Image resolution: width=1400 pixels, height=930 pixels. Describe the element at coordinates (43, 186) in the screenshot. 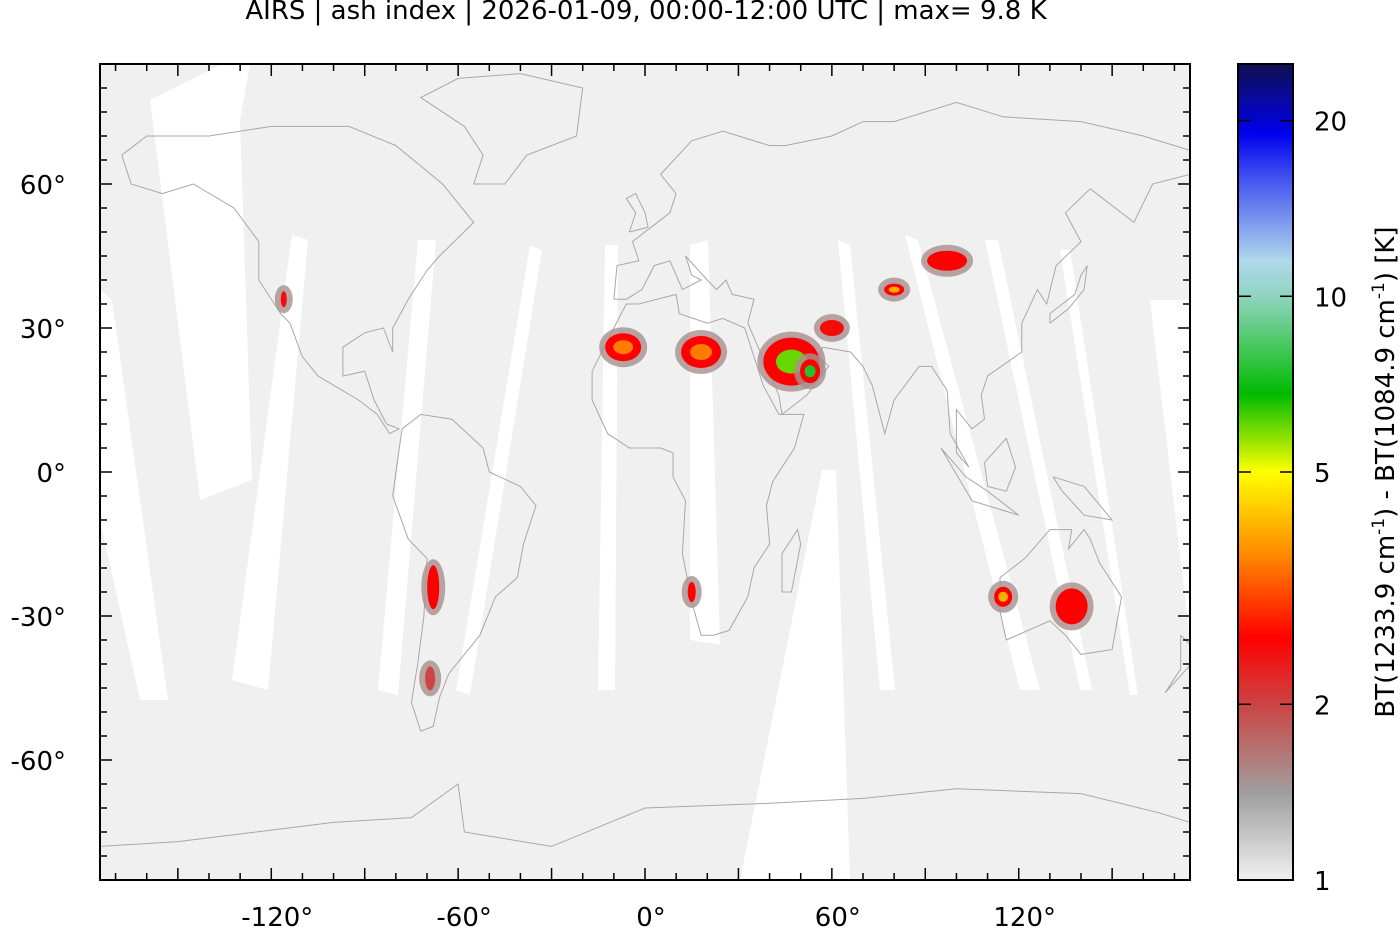

I see `y-tick-label: 60°` at that location.